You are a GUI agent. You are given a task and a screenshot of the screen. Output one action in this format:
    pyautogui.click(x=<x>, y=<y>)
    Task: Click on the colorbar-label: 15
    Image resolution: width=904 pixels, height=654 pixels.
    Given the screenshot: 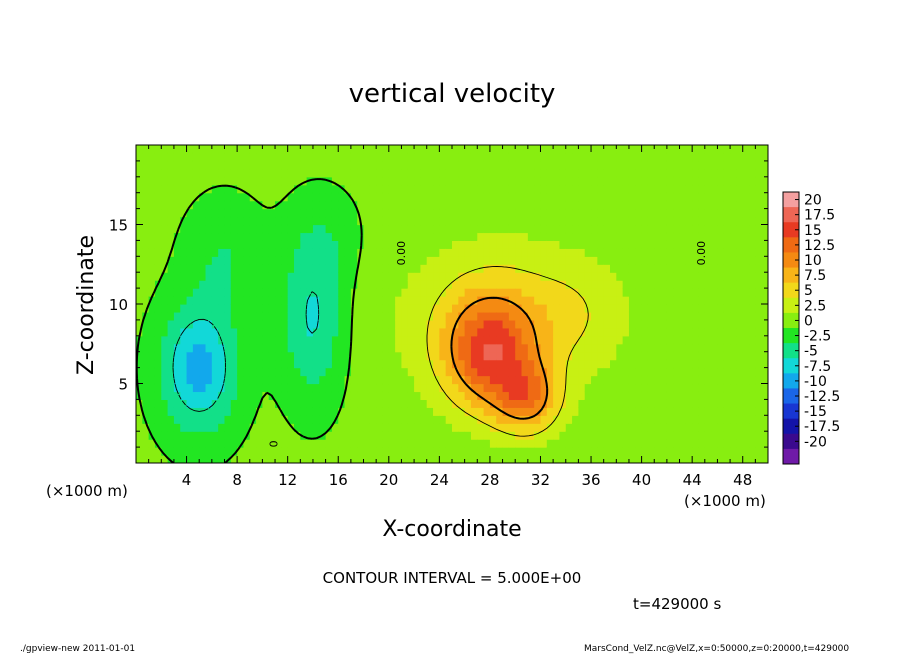 What is the action you would take?
    pyautogui.click(x=813, y=231)
    